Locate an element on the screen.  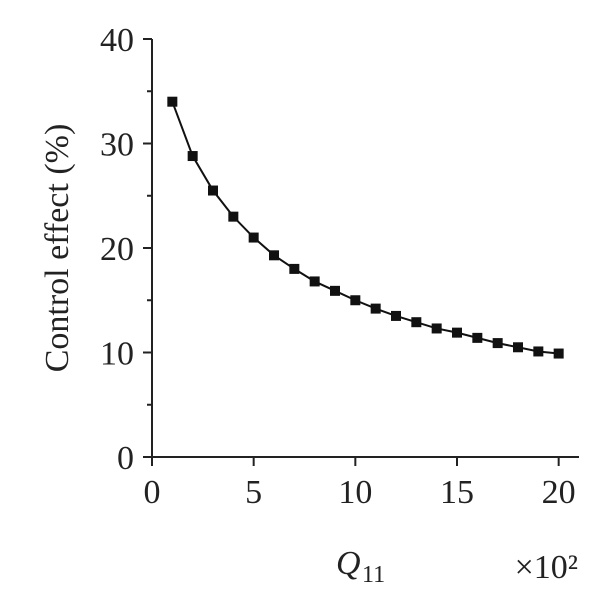
y-tick-label: 40 is located at coordinates (117, 40).